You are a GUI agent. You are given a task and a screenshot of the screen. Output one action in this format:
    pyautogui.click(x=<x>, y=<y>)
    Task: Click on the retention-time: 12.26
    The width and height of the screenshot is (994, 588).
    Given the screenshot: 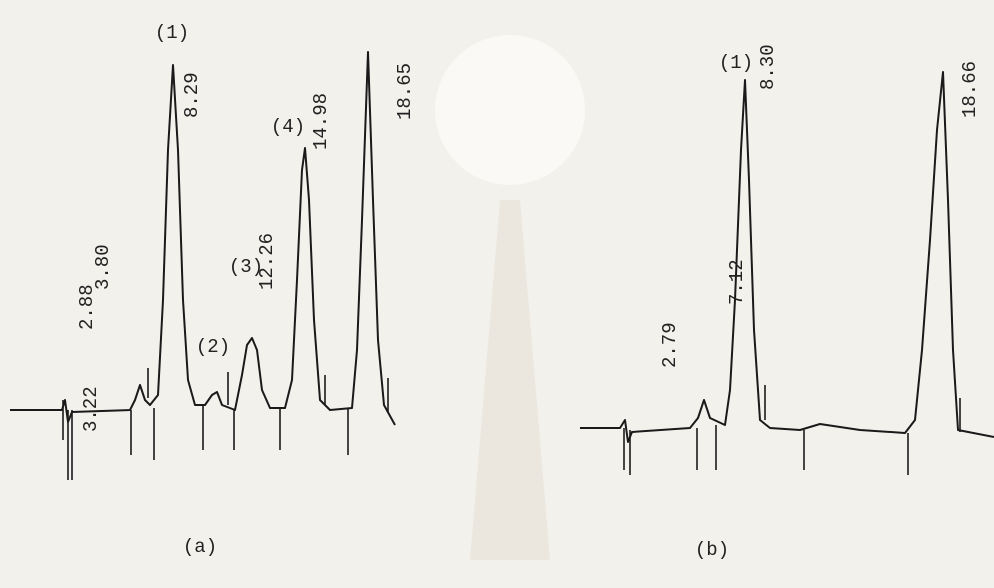 What is the action you would take?
    pyautogui.click(x=267, y=261)
    